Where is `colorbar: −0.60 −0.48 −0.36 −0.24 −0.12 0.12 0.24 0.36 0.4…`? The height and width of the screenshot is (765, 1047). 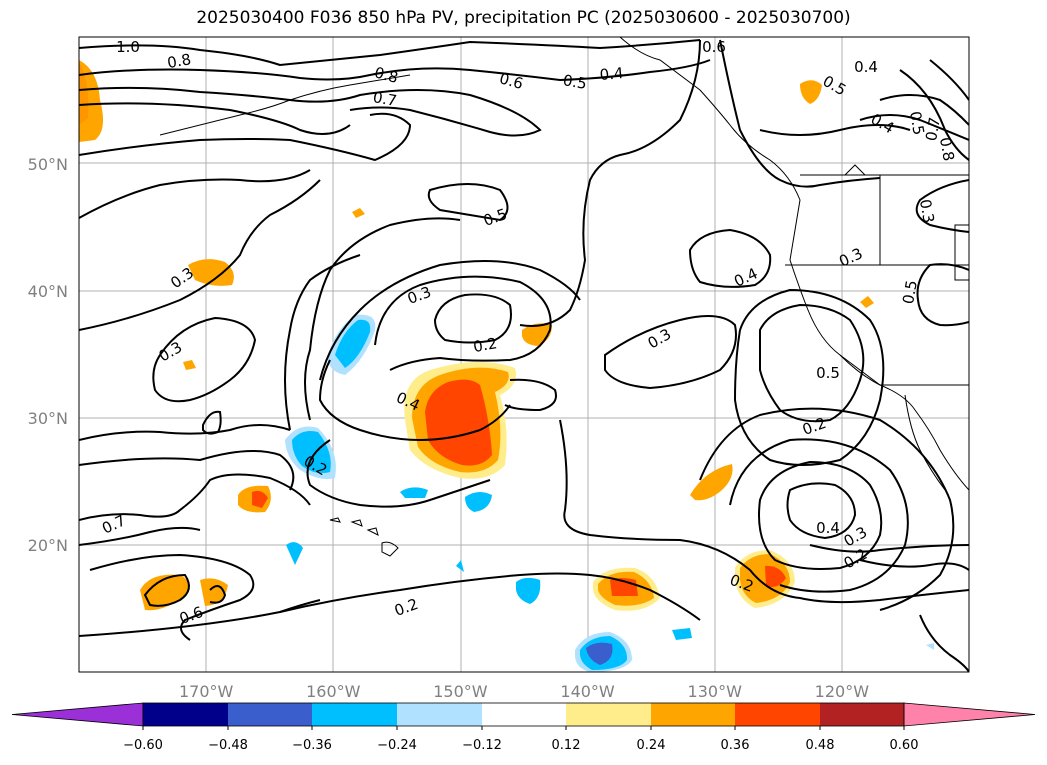
colorbar: −0.60 −0.48 −0.36 −0.24 −0.12 0.12 0.24 0.36 0.4… is located at coordinates (523, 727).